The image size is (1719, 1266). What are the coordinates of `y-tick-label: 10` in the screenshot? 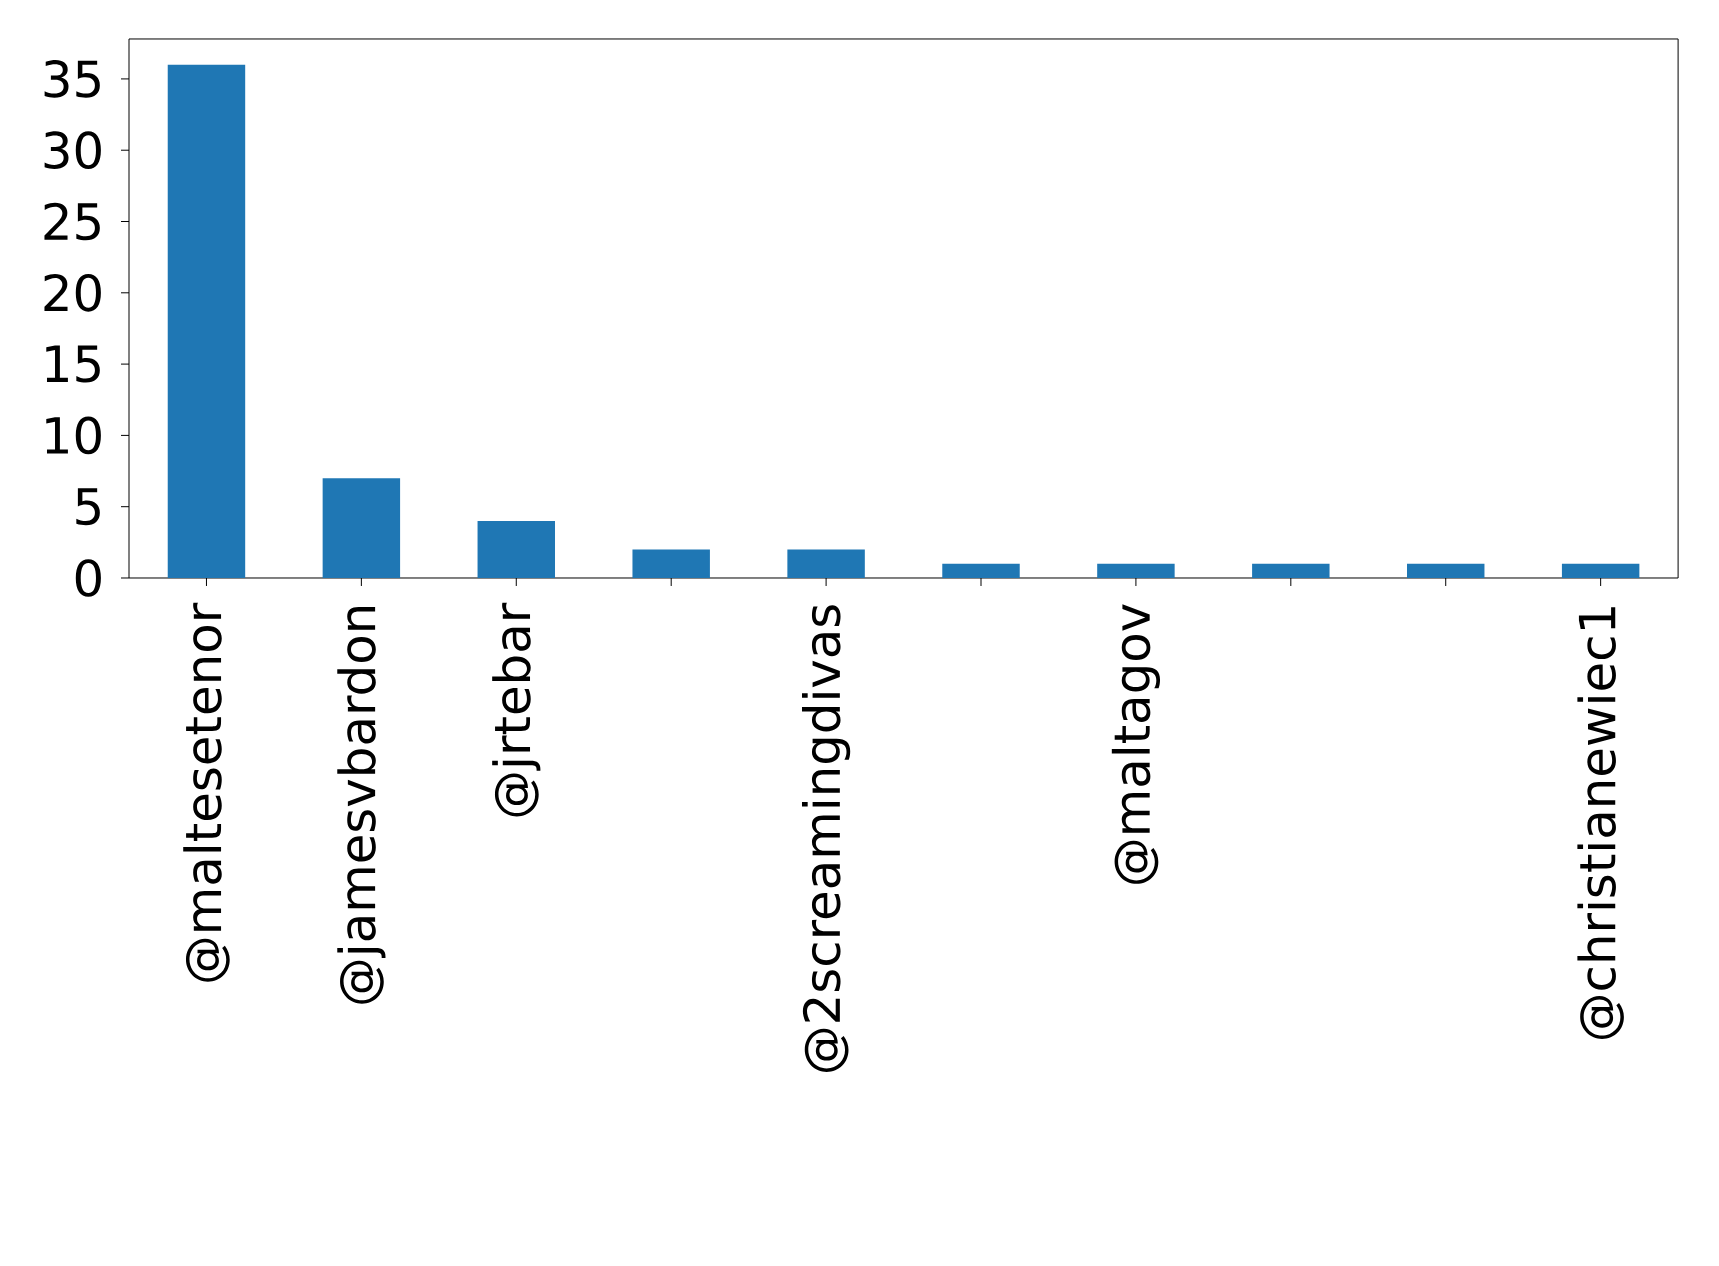 It's located at (73, 435).